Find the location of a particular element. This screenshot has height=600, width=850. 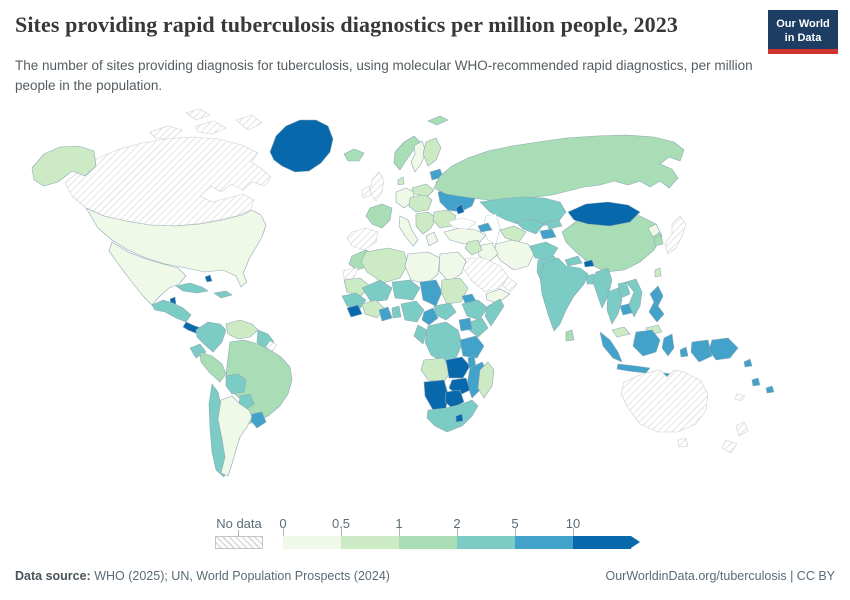

region-spain-portugal is located at coordinates (362, 239).